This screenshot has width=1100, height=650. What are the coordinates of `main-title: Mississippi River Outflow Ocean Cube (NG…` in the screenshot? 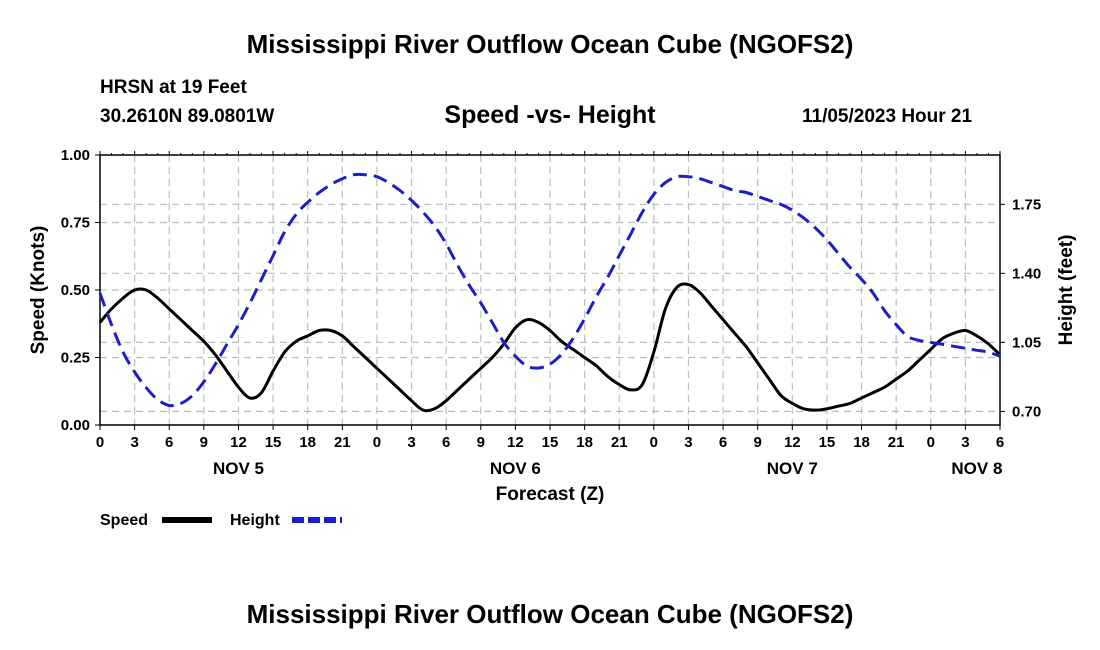 It's located at (550, 44).